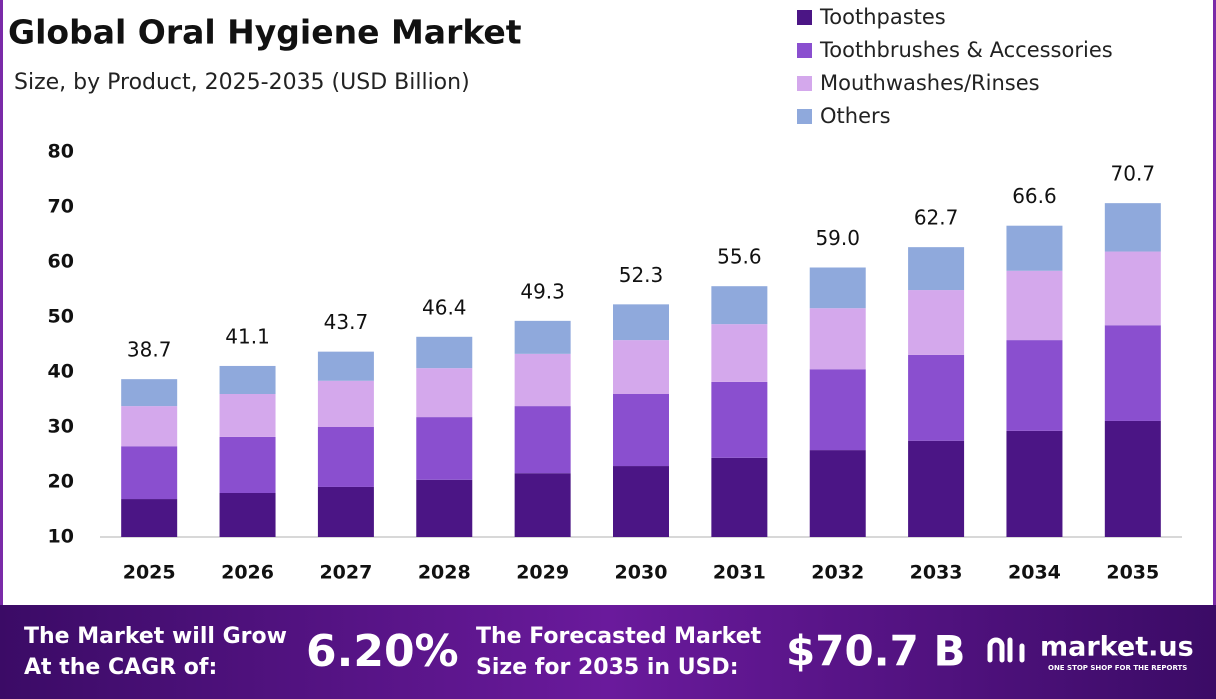 The image size is (1216, 699). What do you see at coordinates (61, 207) in the screenshot?
I see `y-tick-label: 70` at bounding box center [61, 207].